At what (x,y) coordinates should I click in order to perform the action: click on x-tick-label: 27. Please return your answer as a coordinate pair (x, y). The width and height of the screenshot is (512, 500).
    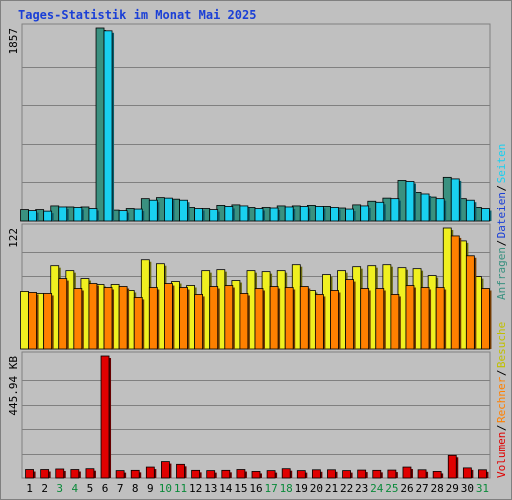
    Looking at the image, I should click on (421, 488).